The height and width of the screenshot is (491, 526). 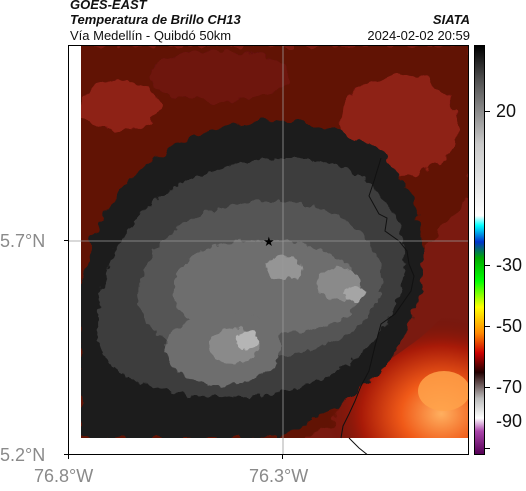 I want to click on colorbar-label-m30: -30, so click(x=509, y=265).